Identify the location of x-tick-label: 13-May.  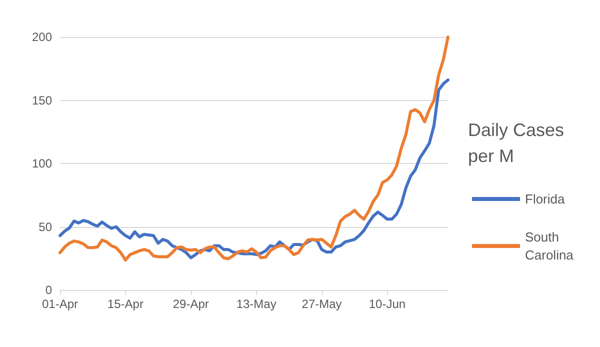
(256, 304).